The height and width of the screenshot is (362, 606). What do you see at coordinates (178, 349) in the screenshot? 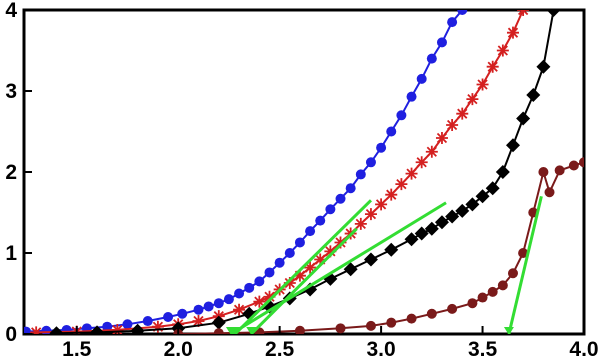
I see `x-tick-label: 2.0` at bounding box center [178, 349].